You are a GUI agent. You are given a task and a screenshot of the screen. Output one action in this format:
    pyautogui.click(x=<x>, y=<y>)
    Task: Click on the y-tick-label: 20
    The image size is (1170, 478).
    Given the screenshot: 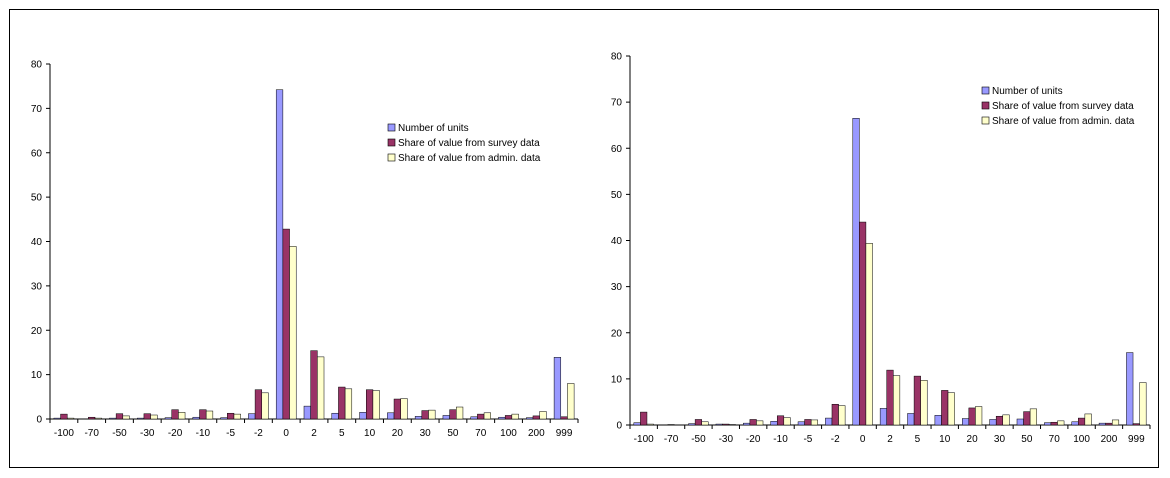 What is the action you would take?
    pyautogui.click(x=617, y=333)
    